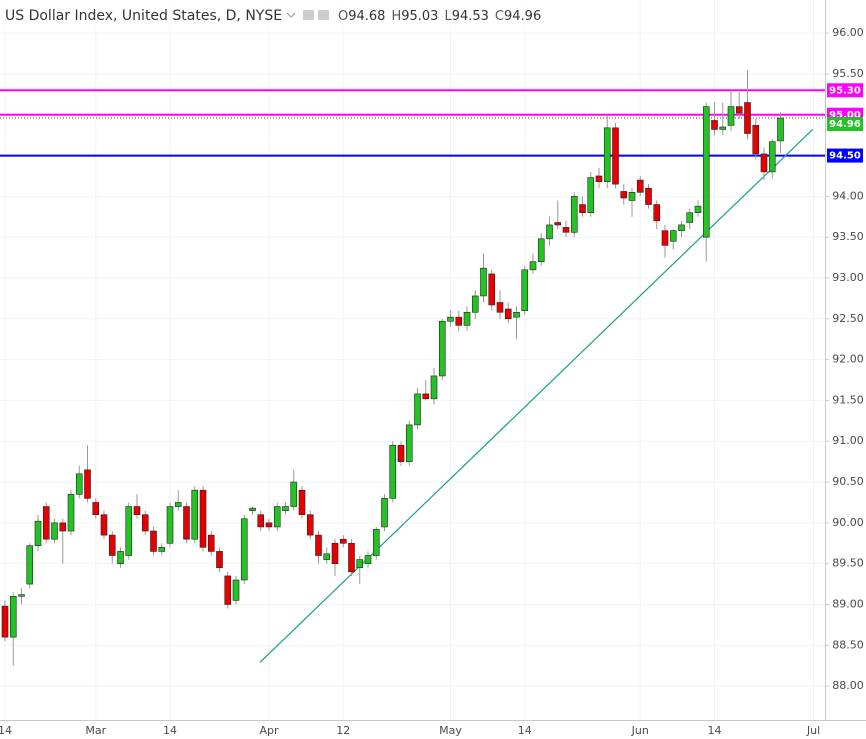  I want to click on y-tick-label: 91.00, so click(848, 440).